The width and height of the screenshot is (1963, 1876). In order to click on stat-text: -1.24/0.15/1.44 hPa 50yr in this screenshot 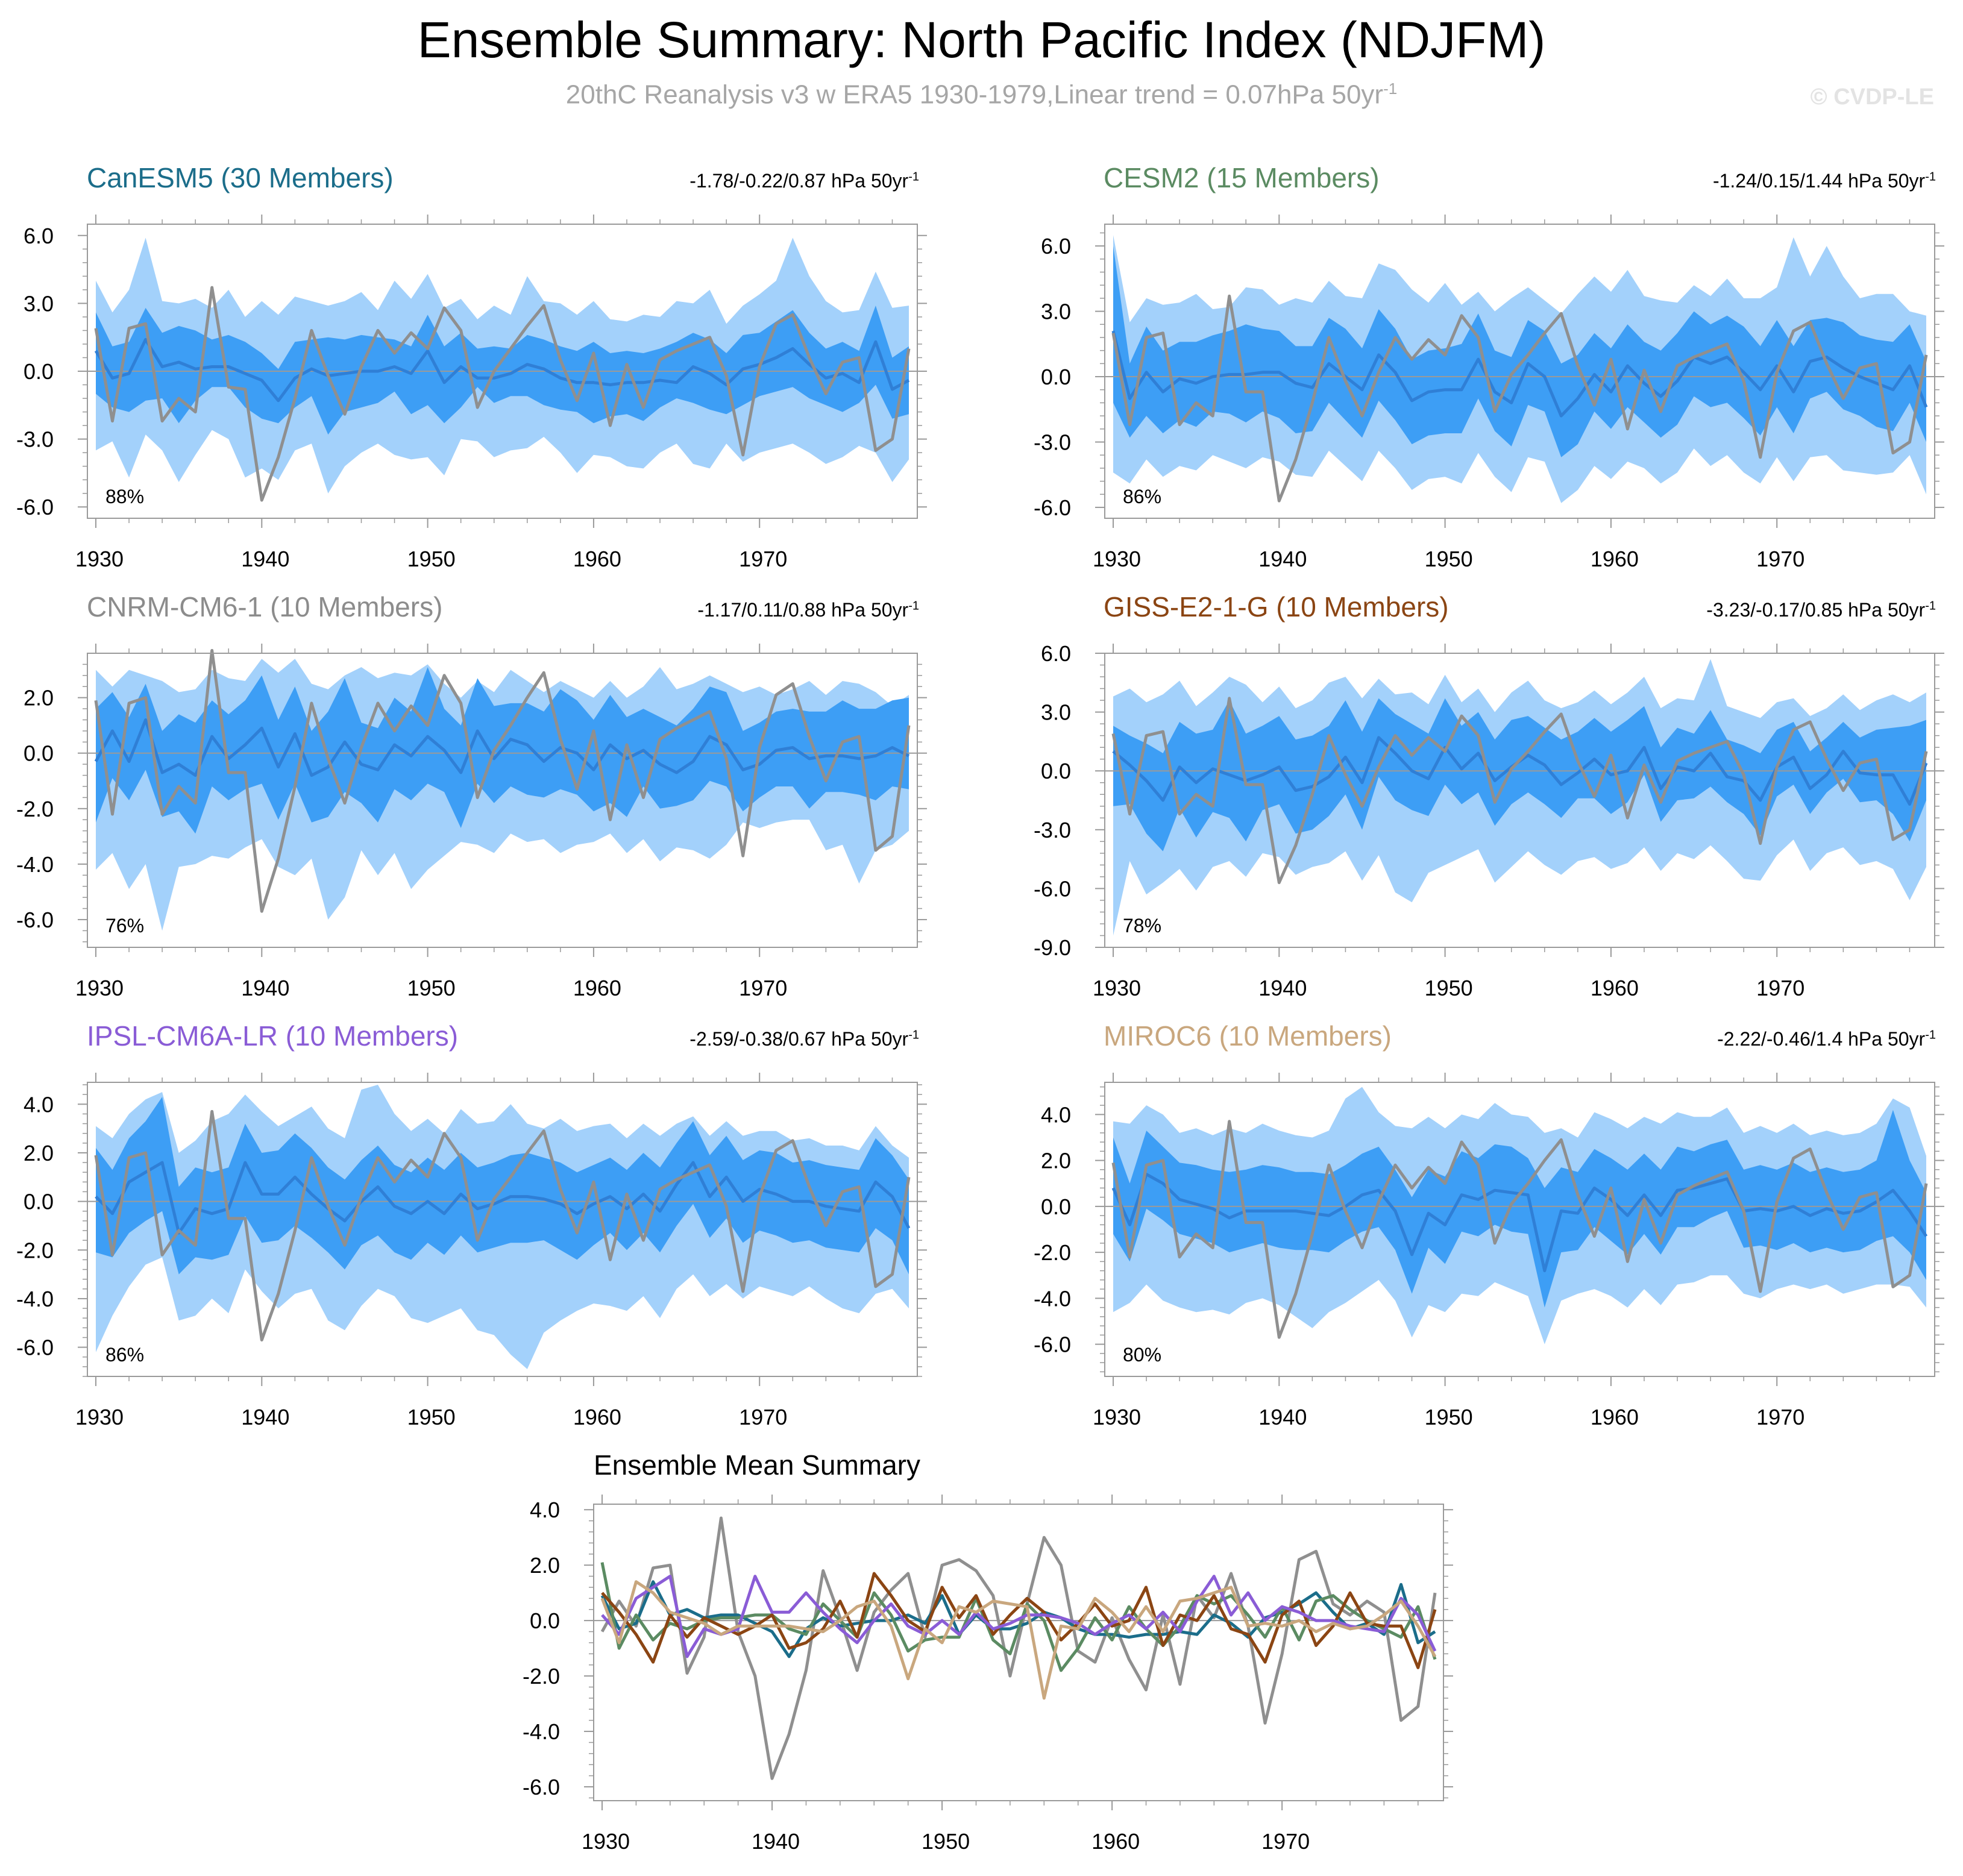, I will do `click(1819, 181)`.